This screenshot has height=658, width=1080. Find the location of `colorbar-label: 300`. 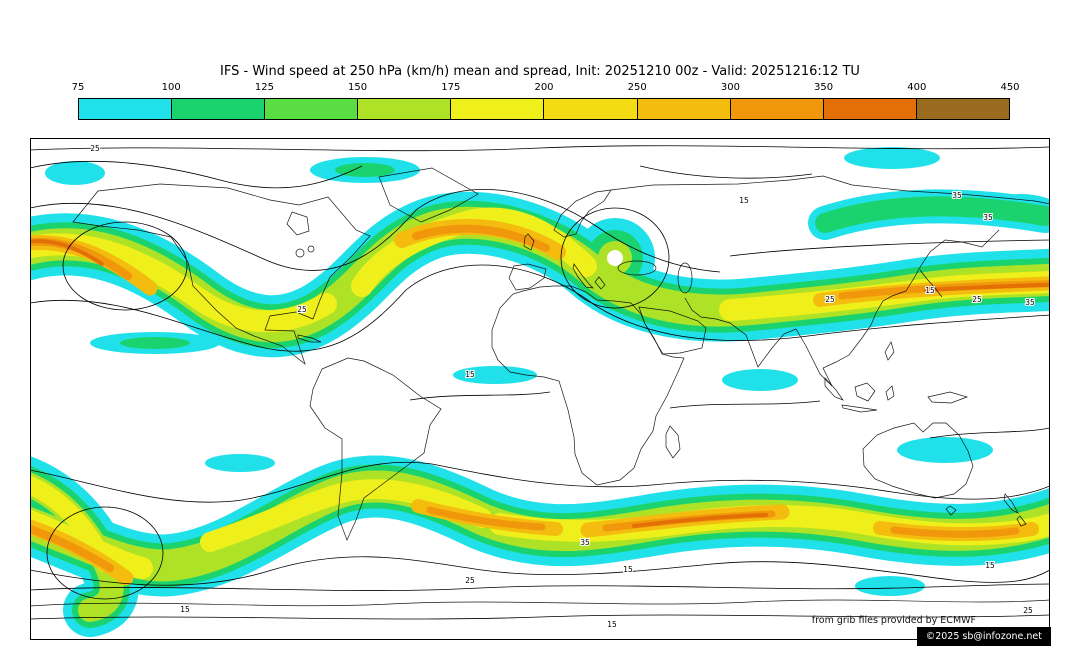

colorbar-label: 300 is located at coordinates (730, 87).